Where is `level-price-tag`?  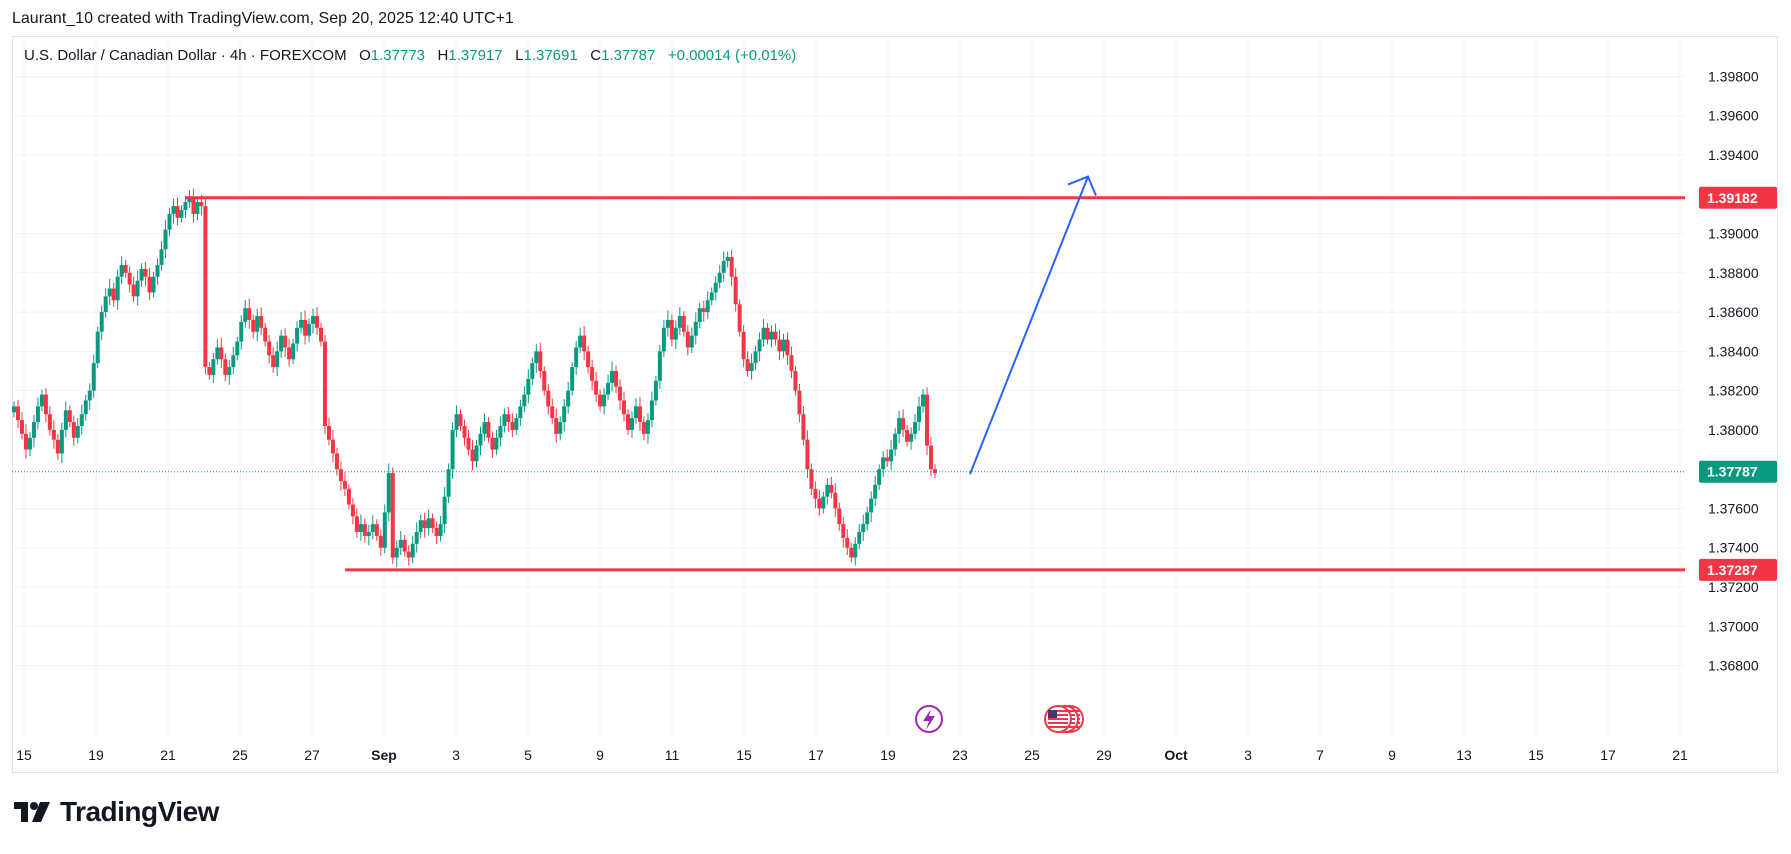
level-price-tag is located at coordinates (1738, 197).